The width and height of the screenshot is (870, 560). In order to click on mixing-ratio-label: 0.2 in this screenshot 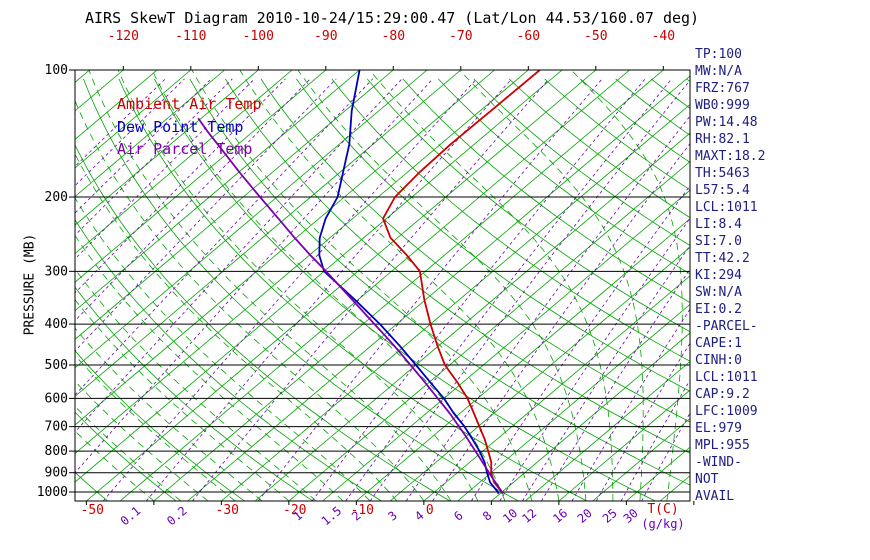, I will do `click(177, 516)`.